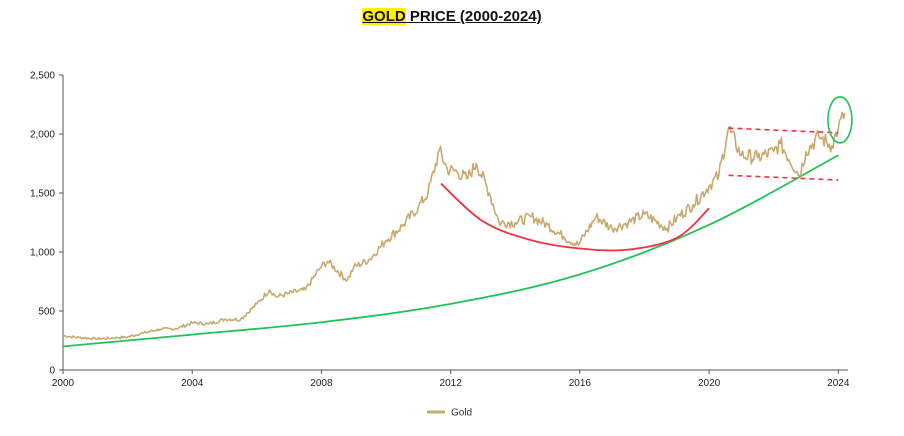 The height and width of the screenshot is (436, 904). Describe the element at coordinates (580, 383) in the screenshot. I see `x-tick-label: 2016` at that location.